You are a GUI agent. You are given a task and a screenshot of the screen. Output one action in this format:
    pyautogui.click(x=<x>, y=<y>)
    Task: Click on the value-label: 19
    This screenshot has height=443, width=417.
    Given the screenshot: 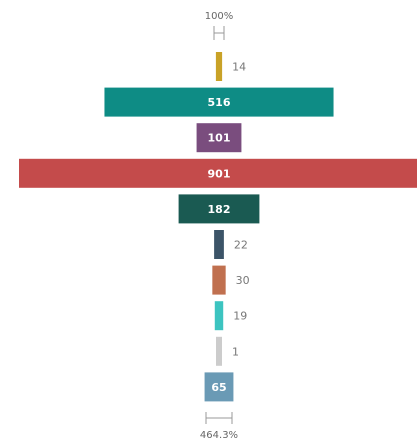 What is the action you would take?
    pyautogui.click(x=240, y=316)
    